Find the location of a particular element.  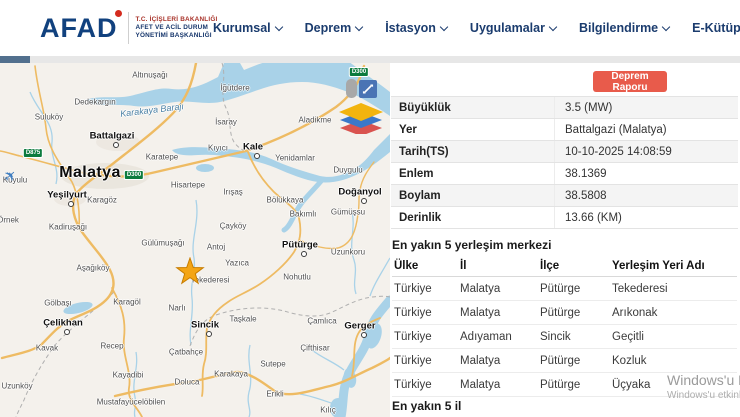

table-header: İlçe is located at coordinates (574, 266).